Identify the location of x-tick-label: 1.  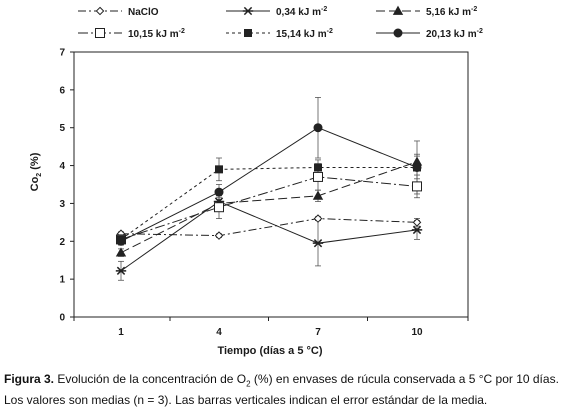
(121, 332).